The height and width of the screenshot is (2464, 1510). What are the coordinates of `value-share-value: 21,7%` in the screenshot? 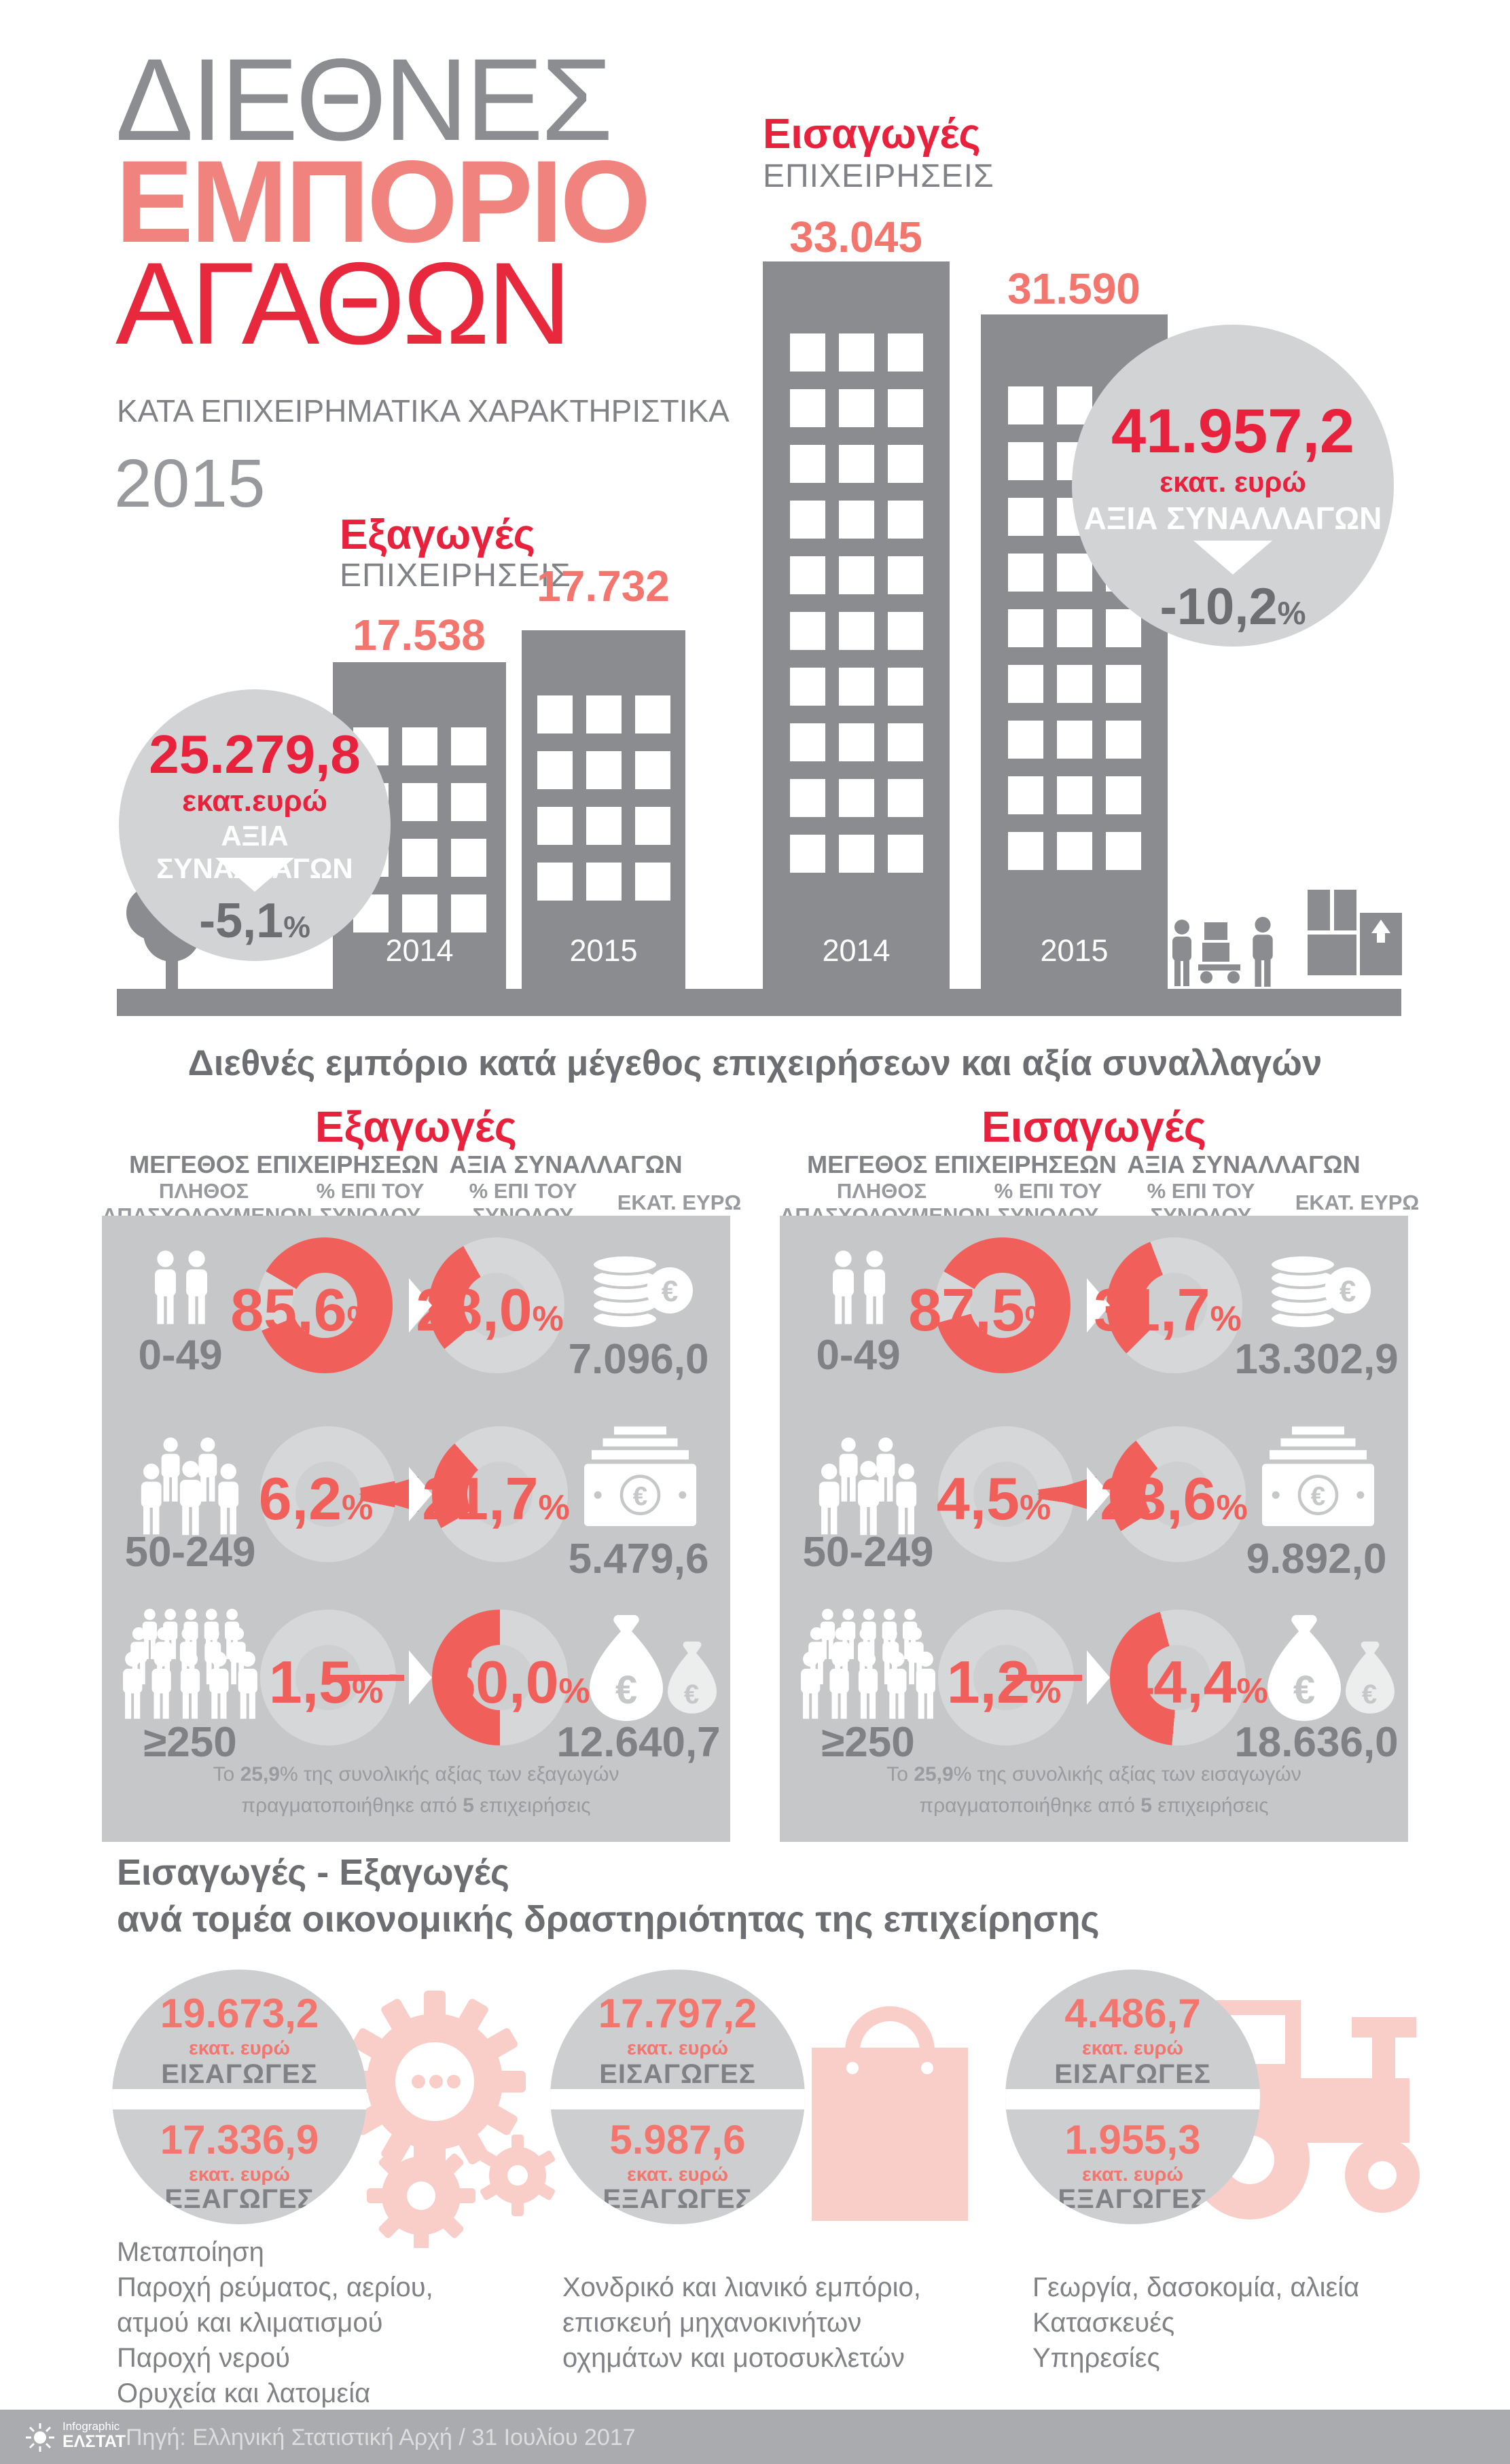 It's located at (496, 1499).